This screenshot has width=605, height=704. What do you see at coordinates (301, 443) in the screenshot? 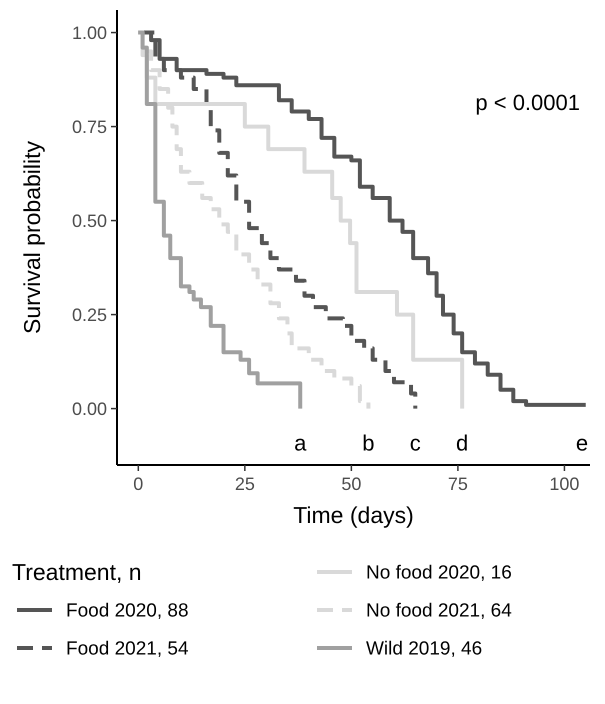
I see `annotation: a` at bounding box center [301, 443].